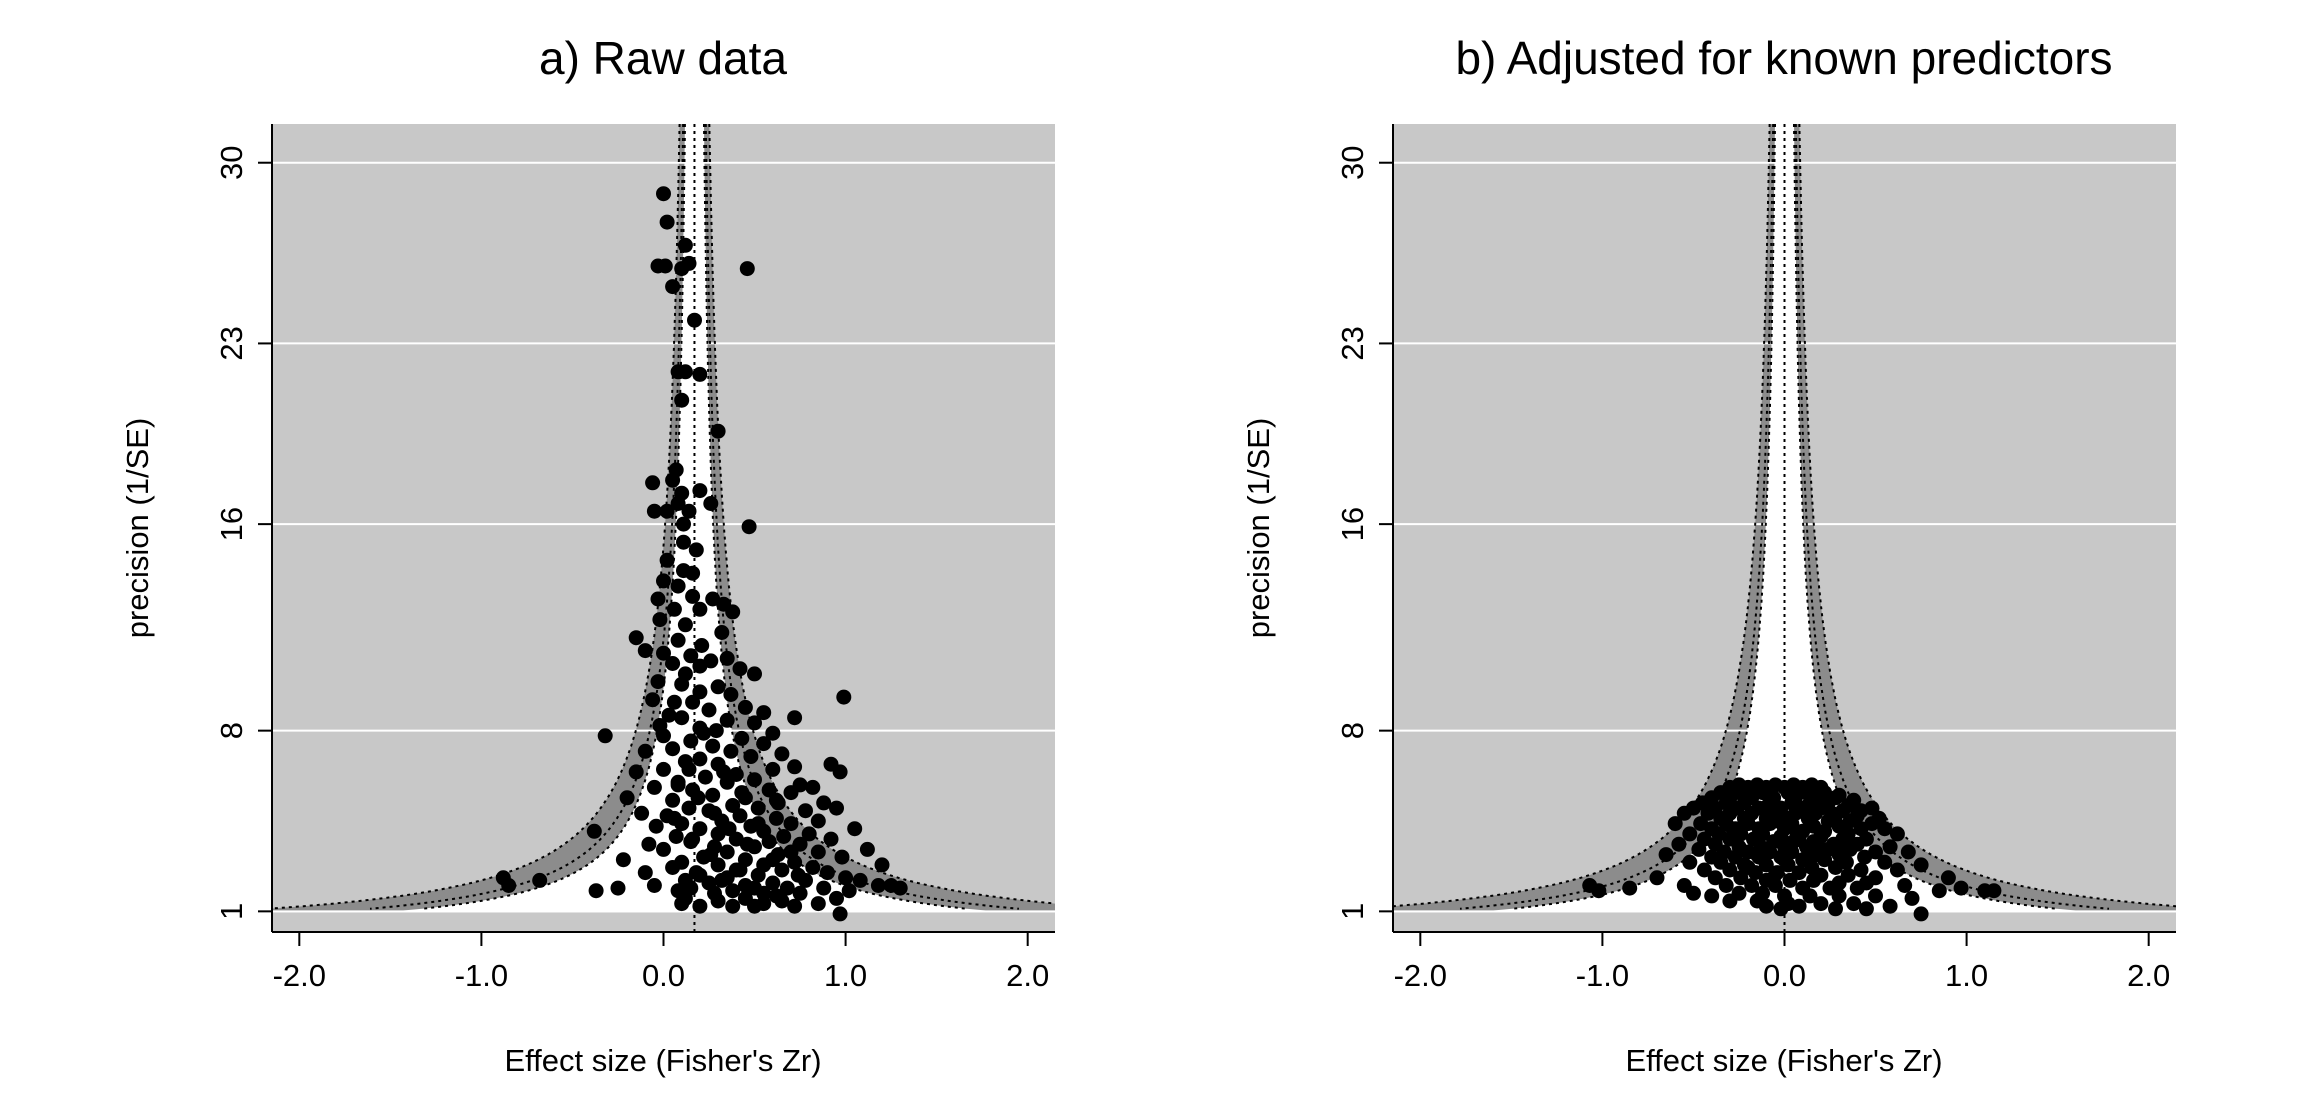 This screenshot has width=2310, height=1094. What do you see at coordinates (1364, 532) in the screenshot?
I see `y-axis-ticks: 1 8 16 23 30` at bounding box center [1364, 532].